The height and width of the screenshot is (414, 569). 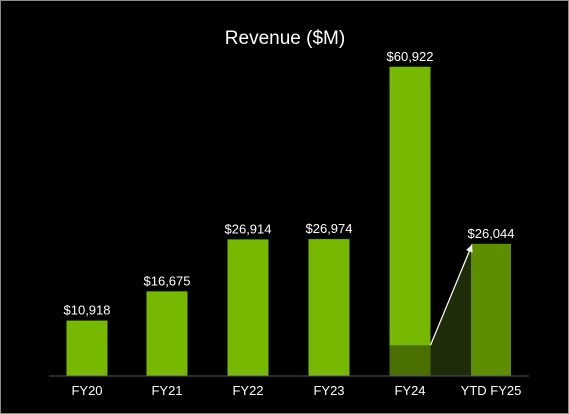 What do you see at coordinates (87, 348) in the screenshot?
I see `bar-fy20` at bounding box center [87, 348].